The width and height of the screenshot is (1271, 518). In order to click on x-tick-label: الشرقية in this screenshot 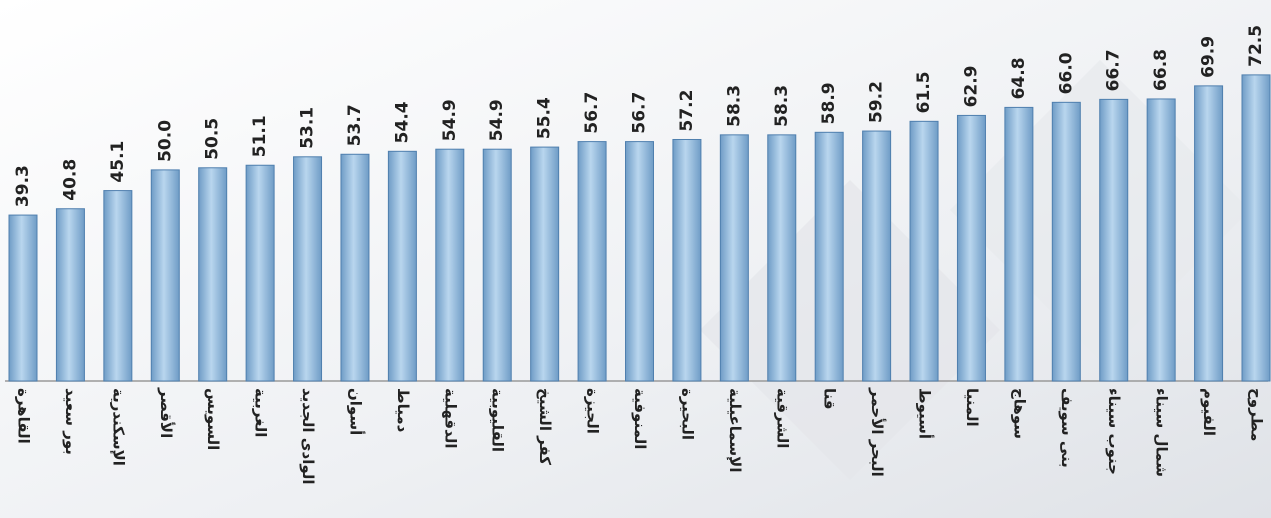, I will do `click(782, 418)`.